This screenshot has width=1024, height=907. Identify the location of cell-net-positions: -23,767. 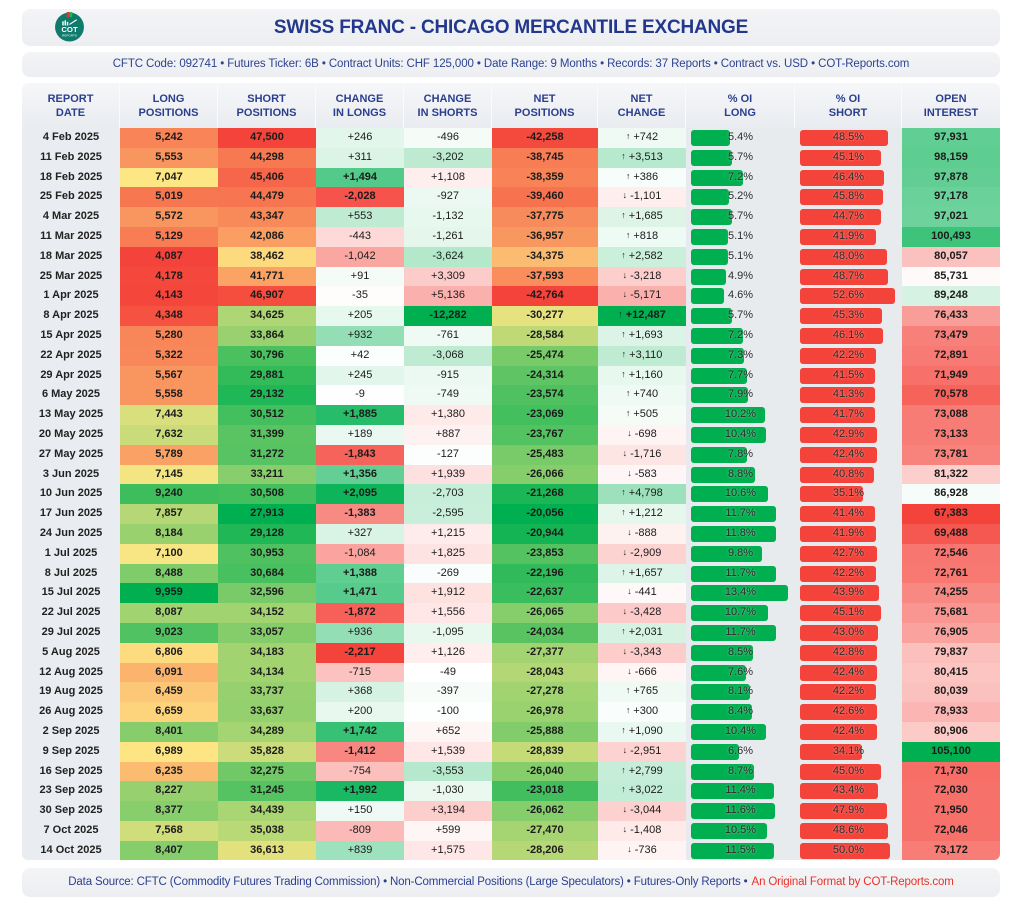
(545, 434).